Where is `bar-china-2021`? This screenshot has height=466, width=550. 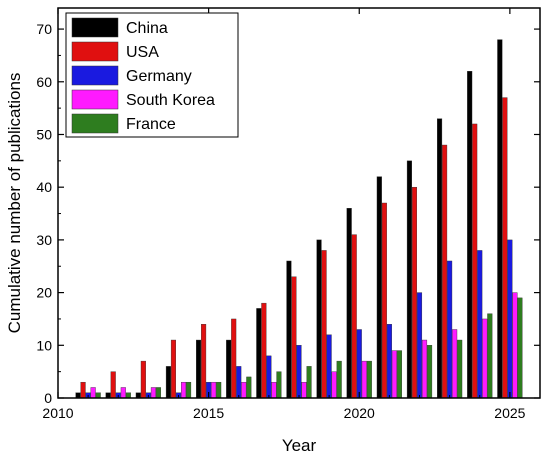 bar-china-2021 is located at coordinates (379, 287).